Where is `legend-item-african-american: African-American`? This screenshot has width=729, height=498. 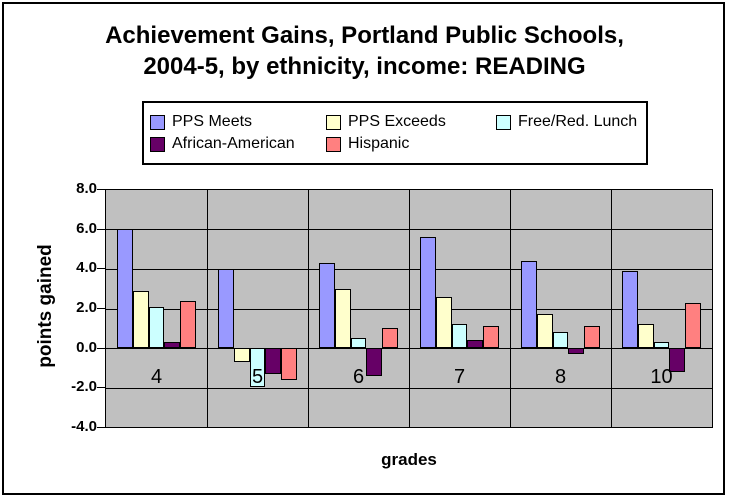 legend-item-african-american: African-American is located at coordinates (238, 144).